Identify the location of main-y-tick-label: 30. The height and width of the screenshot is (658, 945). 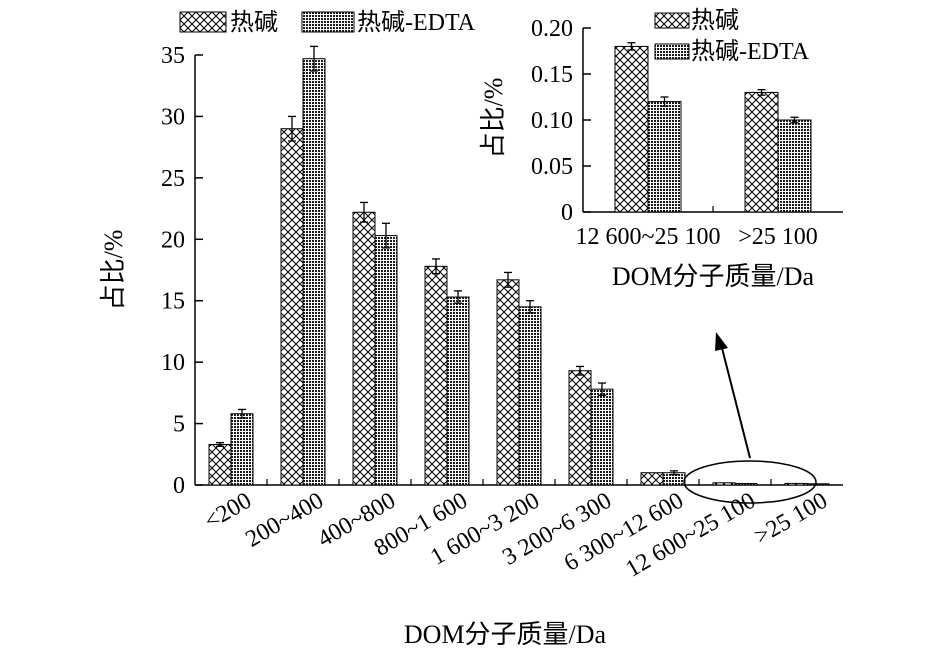
(173, 117).